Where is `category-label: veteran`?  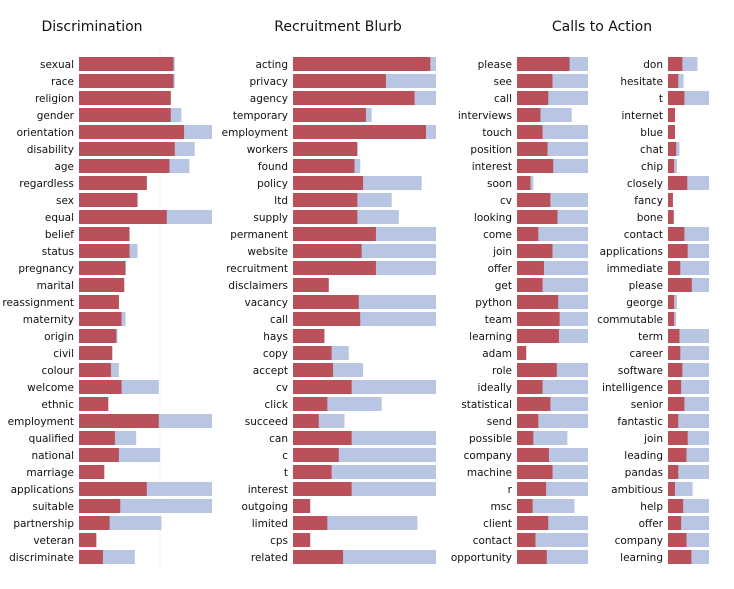 category-label: veteran is located at coordinates (53, 541).